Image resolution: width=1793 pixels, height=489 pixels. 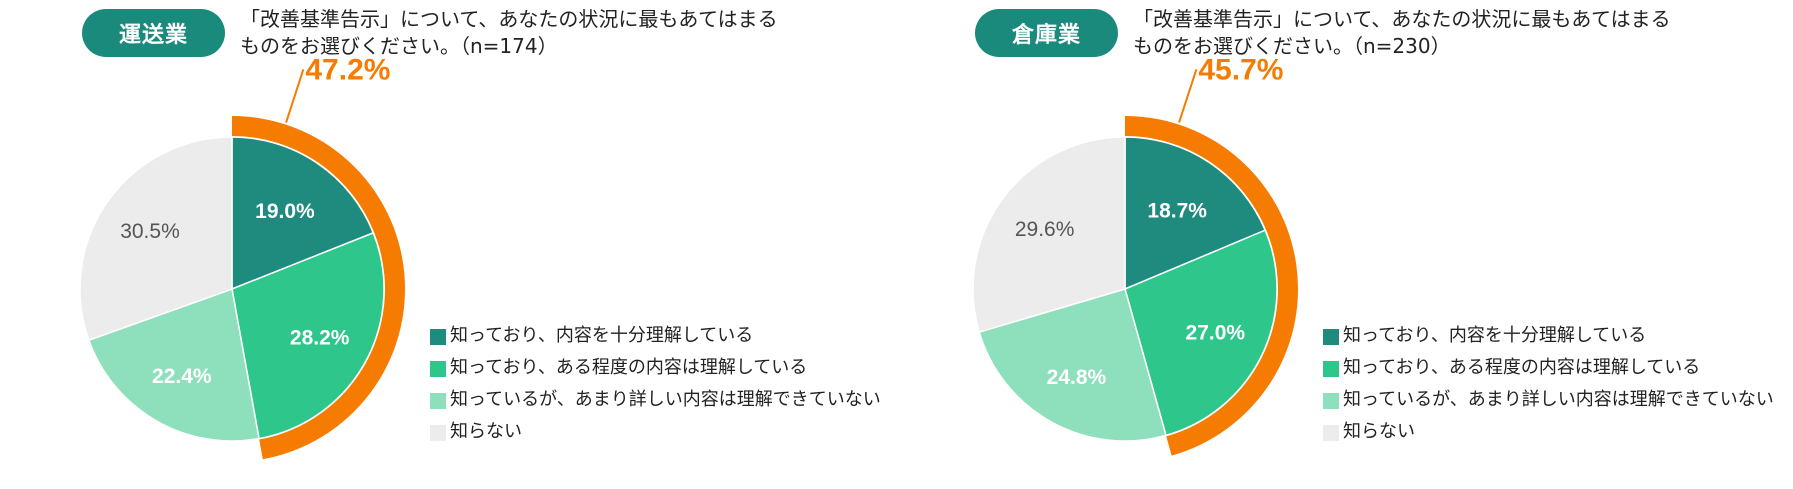 What do you see at coordinates (347, 69) in the screenshot?
I see `highlight-total-label: 47.2%` at bounding box center [347, 69].